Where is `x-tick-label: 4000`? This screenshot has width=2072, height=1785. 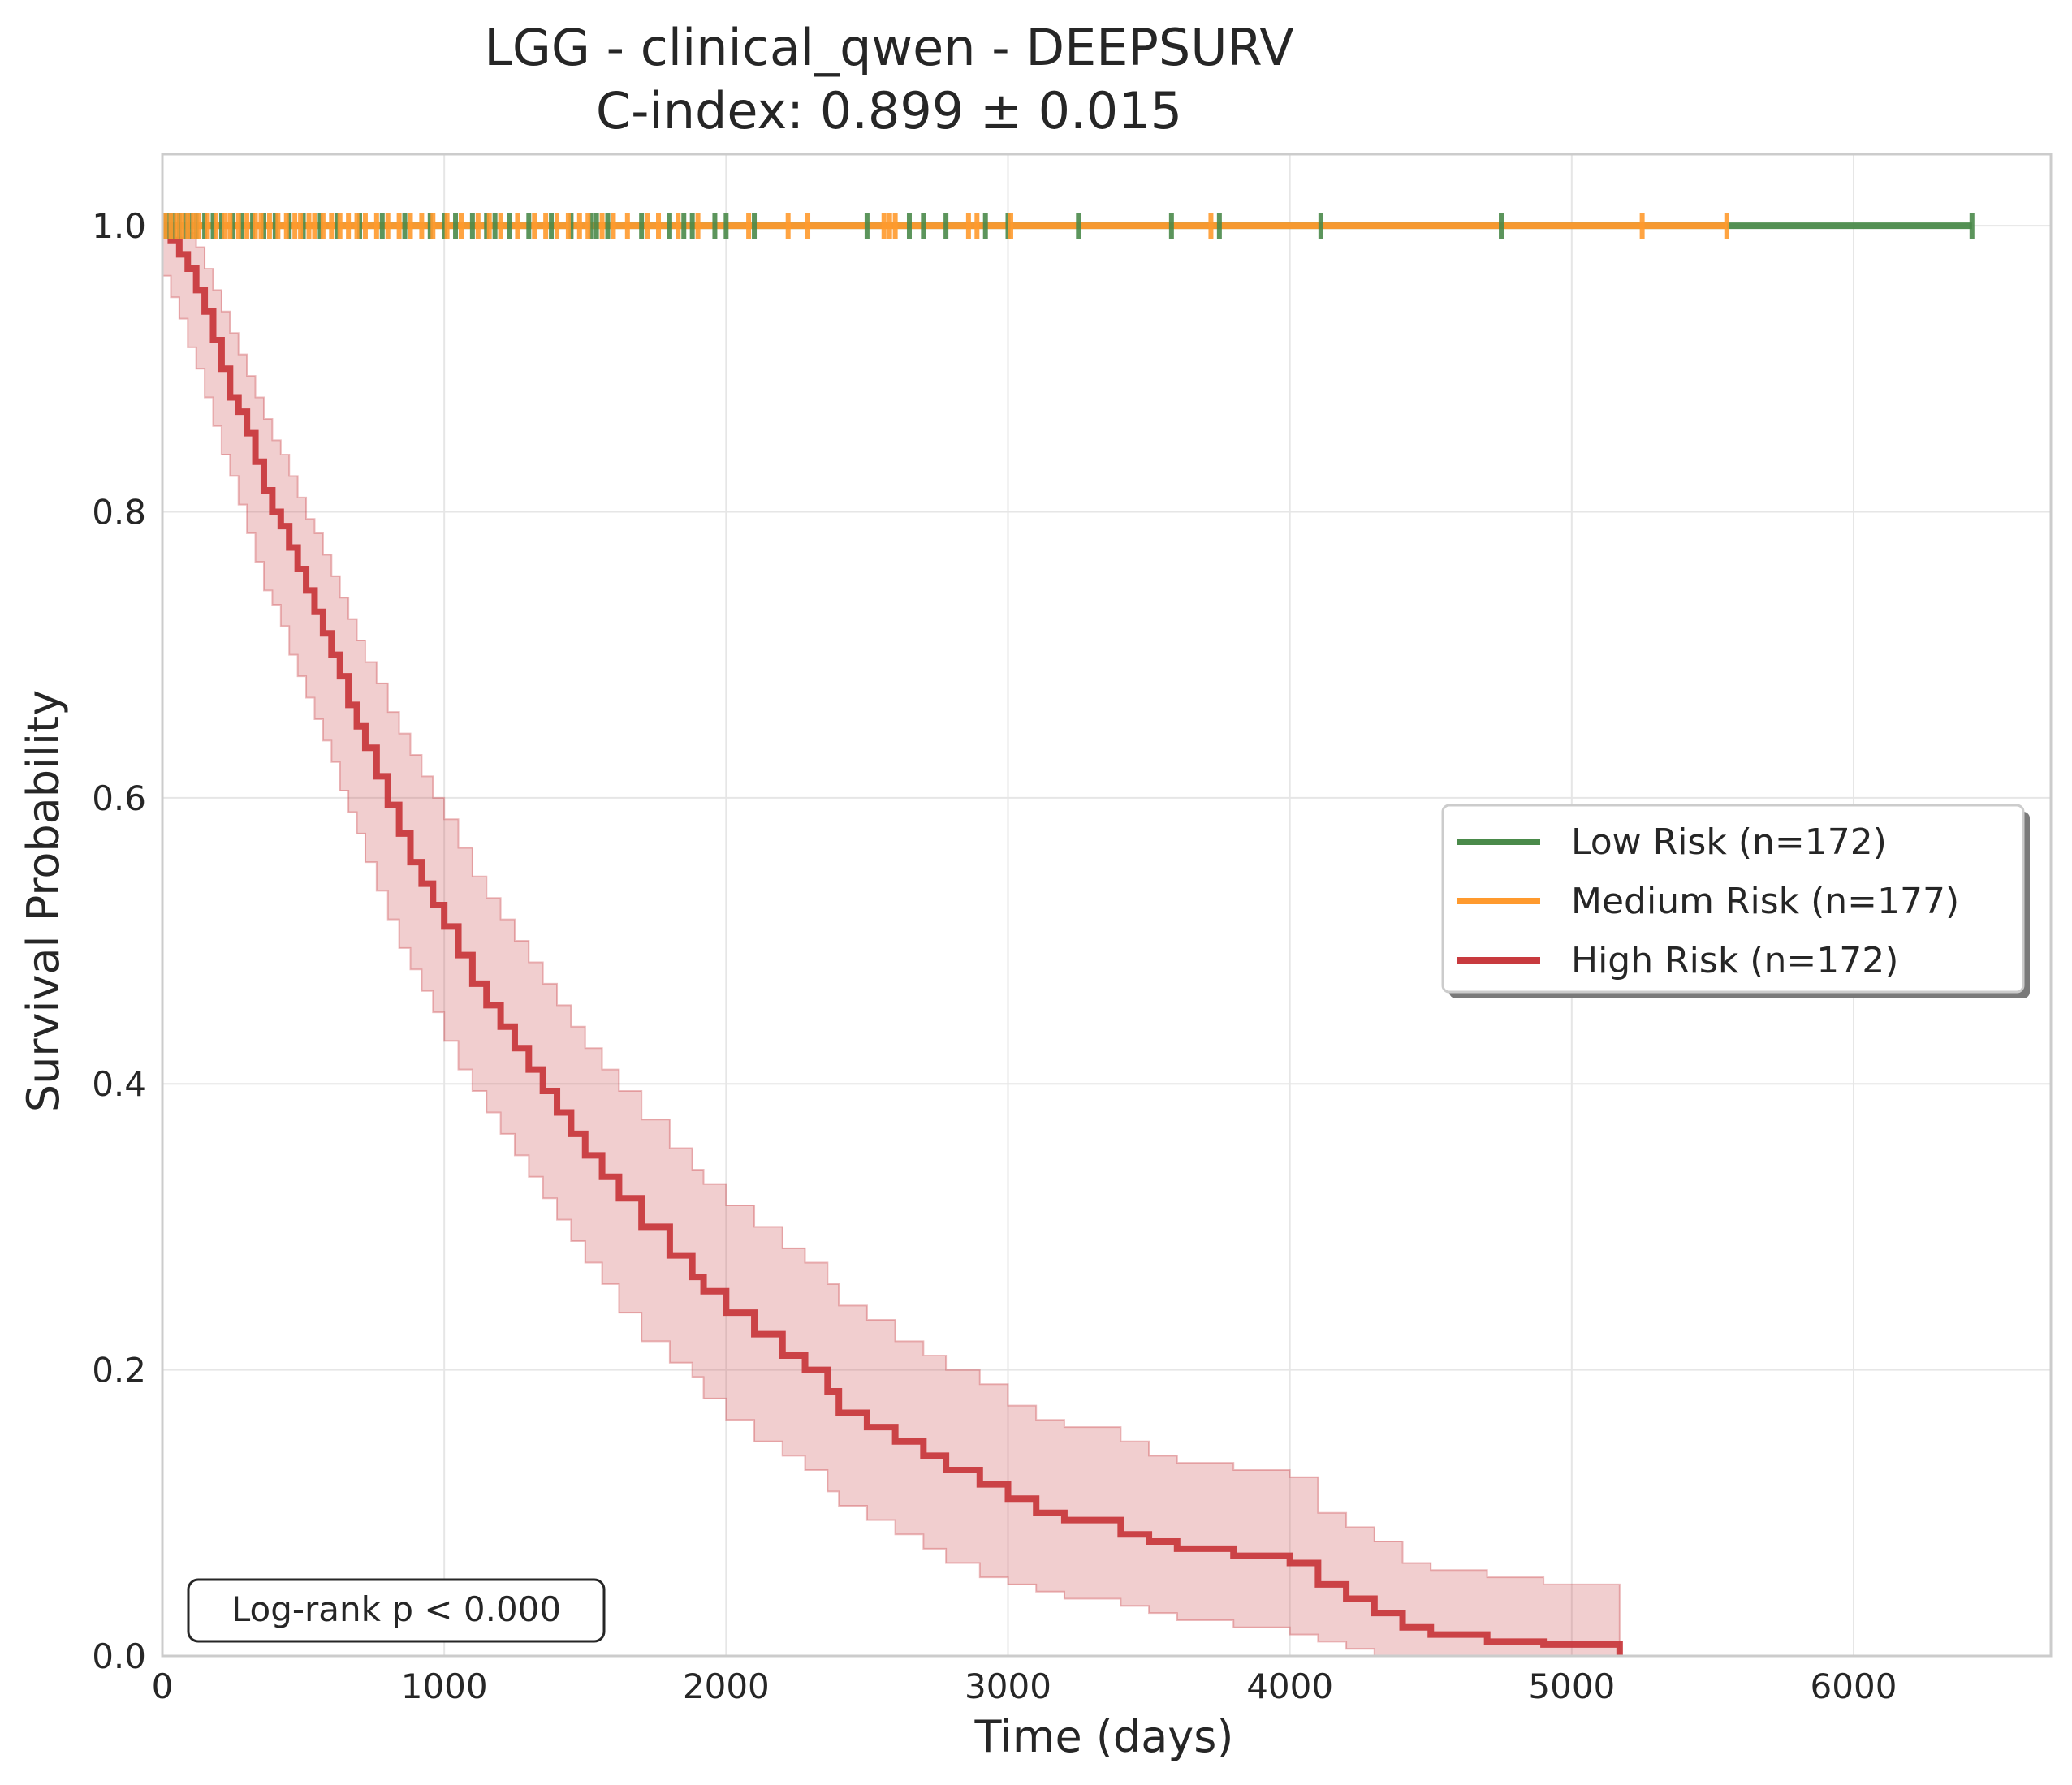
x-tick-label: 4000 is located at coordinates (1289, 1686).